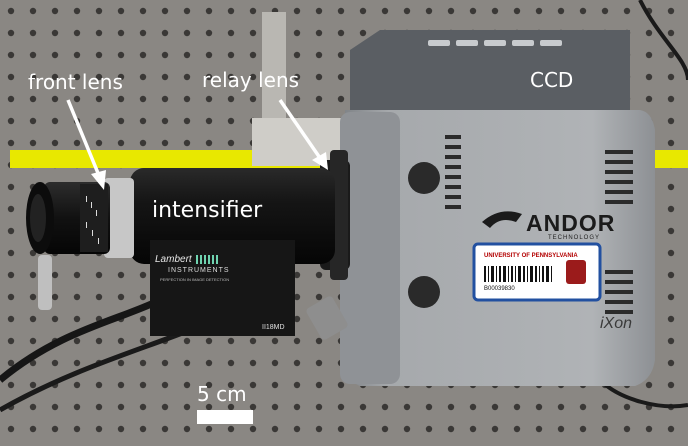 This screenshot has height=446, width=688. I want to click on barcode, so click(518, 274).